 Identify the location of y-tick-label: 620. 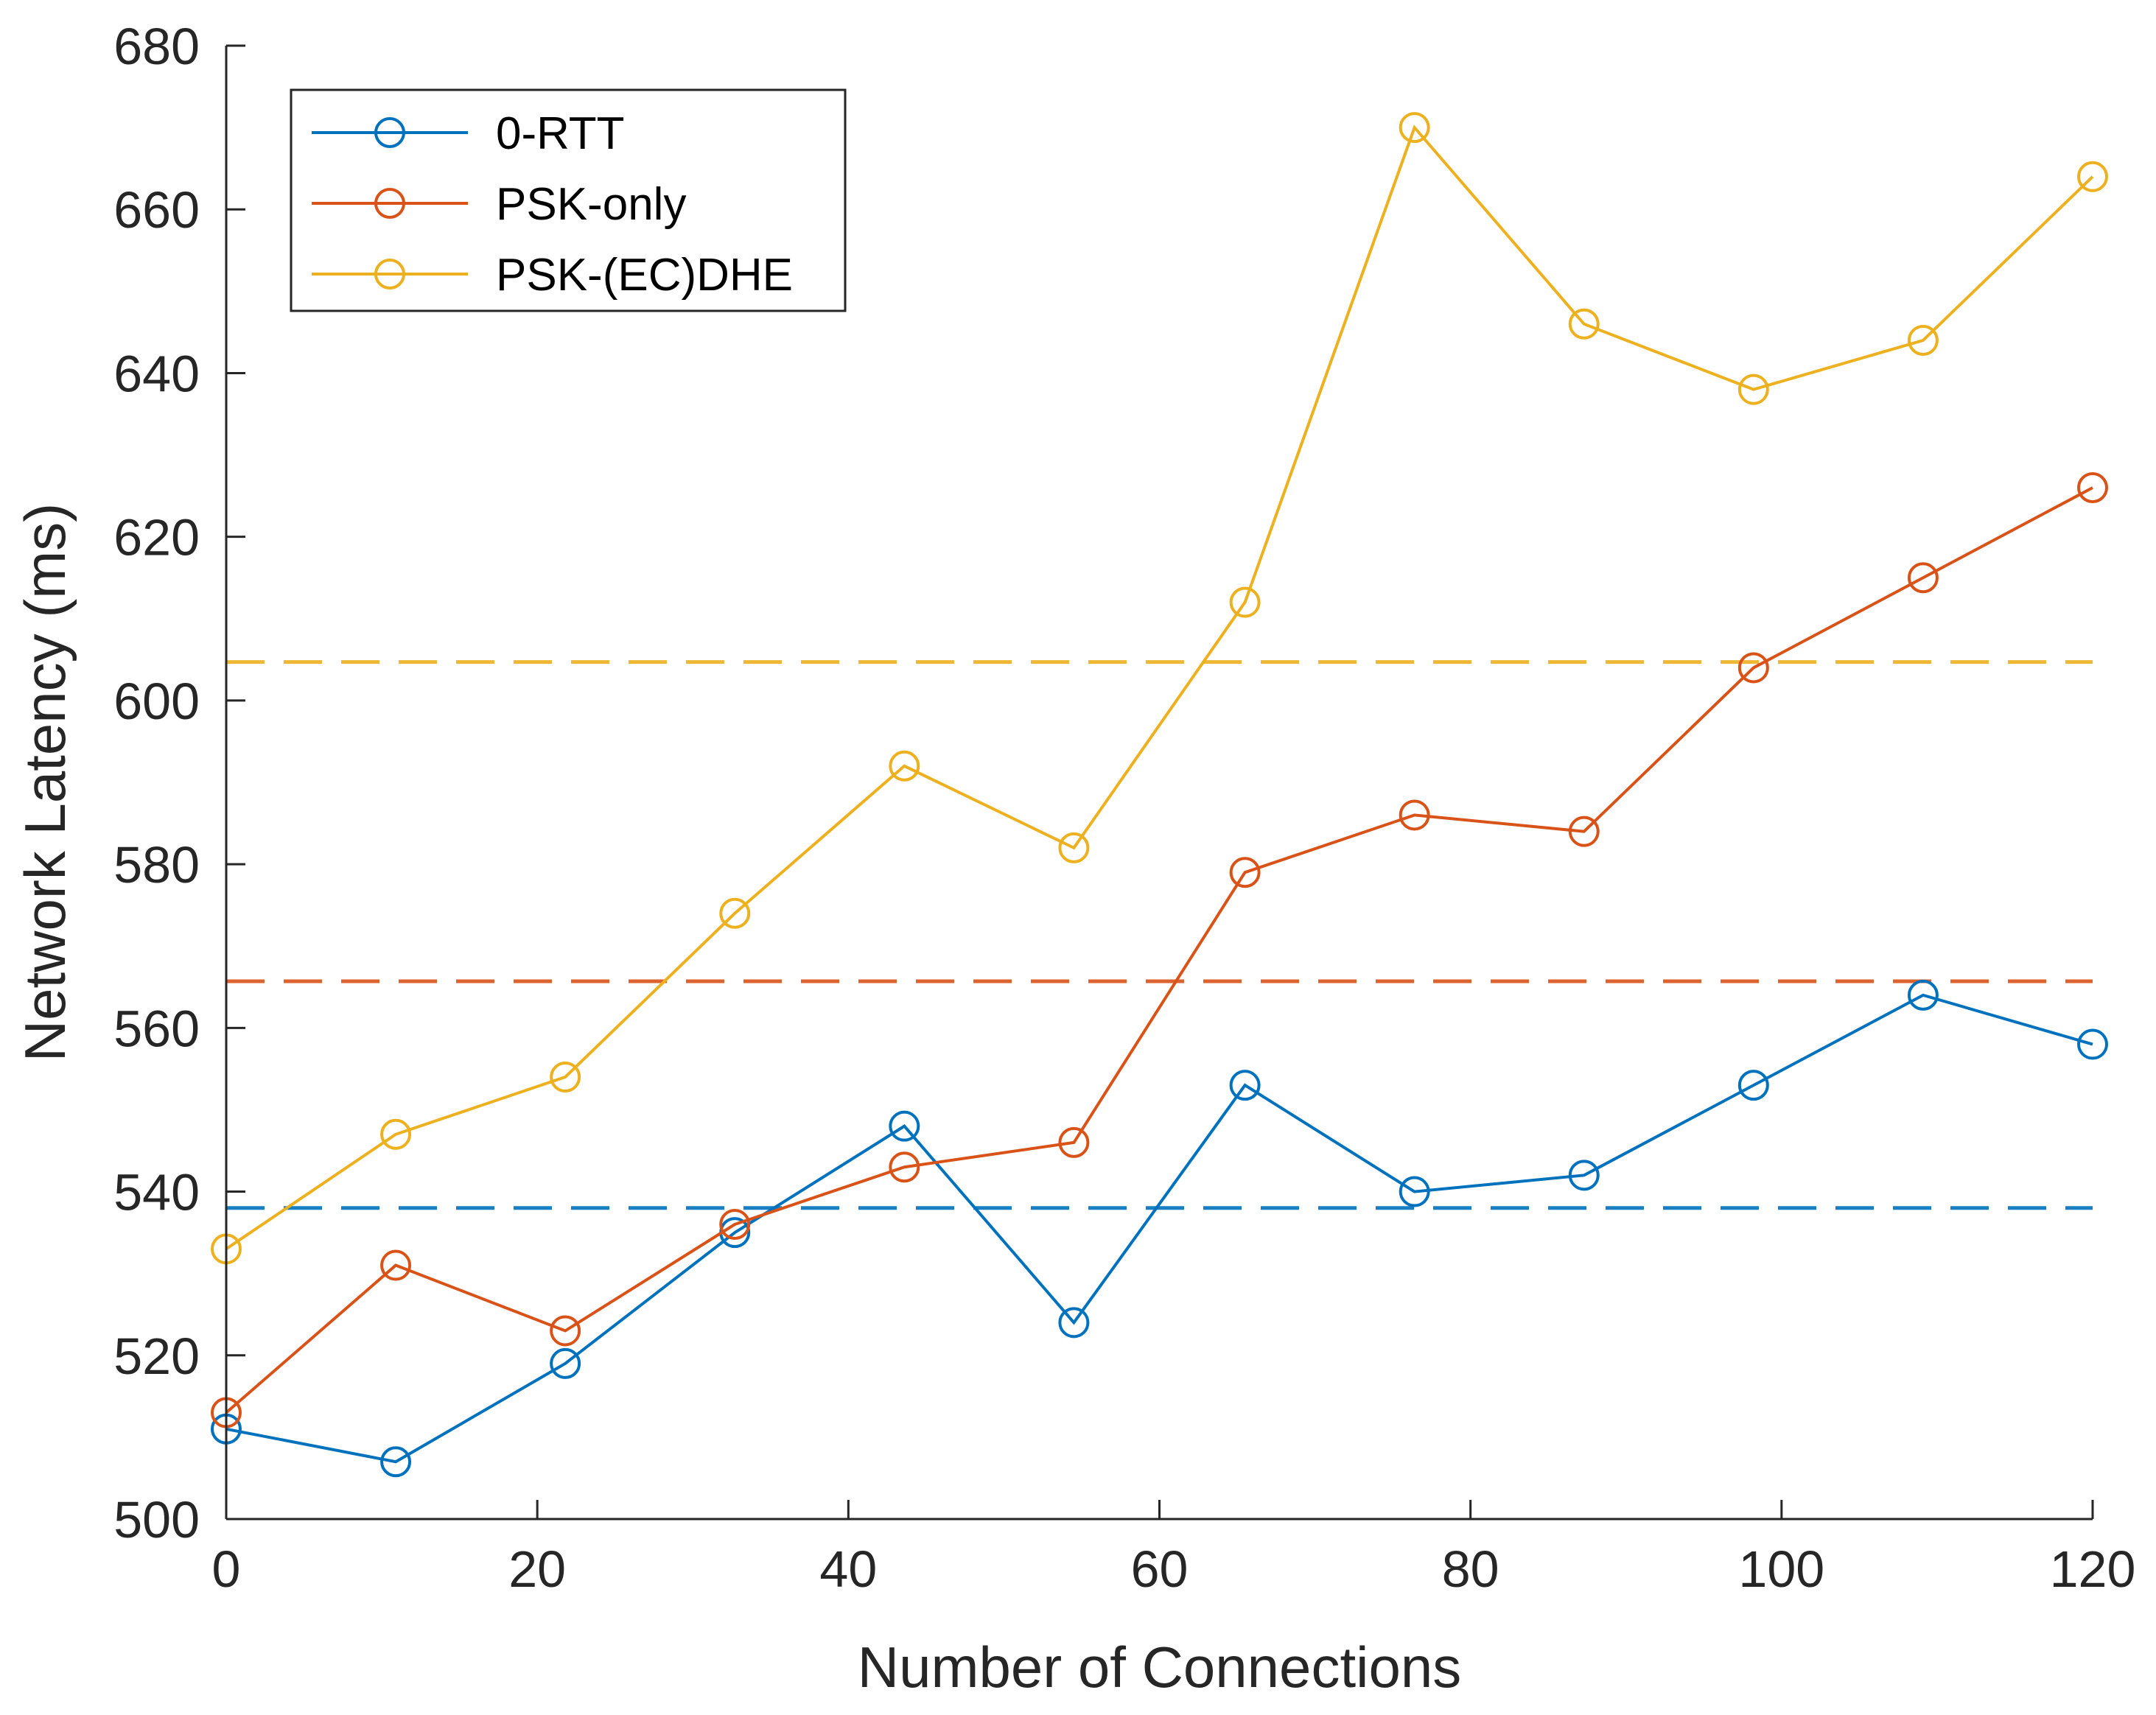
(156, 538).